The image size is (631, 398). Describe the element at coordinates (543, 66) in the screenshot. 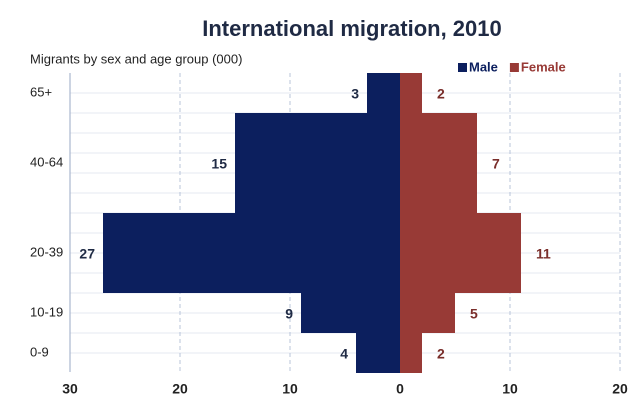

I see `legend-label: Female` at that location.